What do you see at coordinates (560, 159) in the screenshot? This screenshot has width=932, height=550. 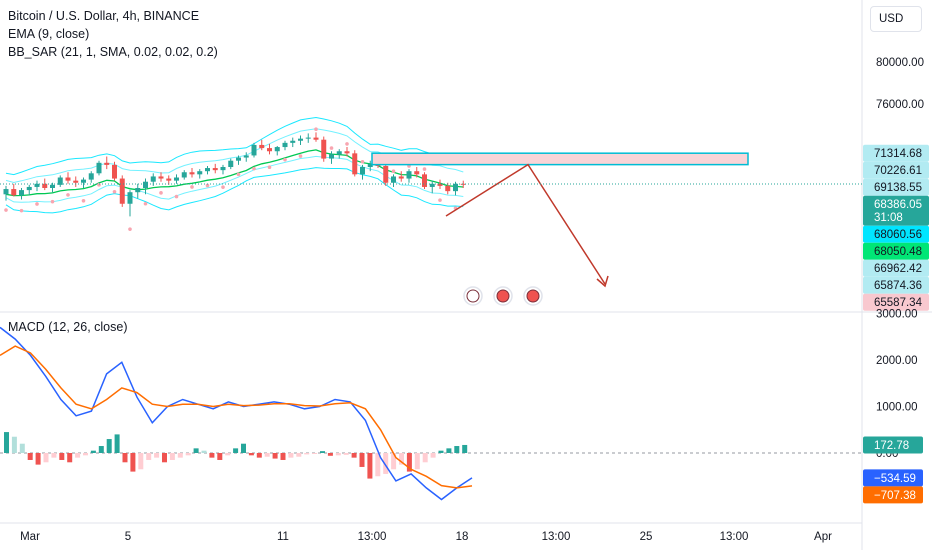 I see `supply-zone` at bounding box center [560, 159].